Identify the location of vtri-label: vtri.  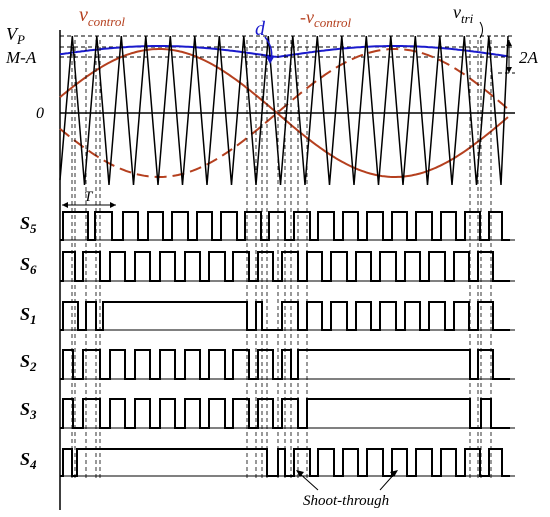
(463, 14).